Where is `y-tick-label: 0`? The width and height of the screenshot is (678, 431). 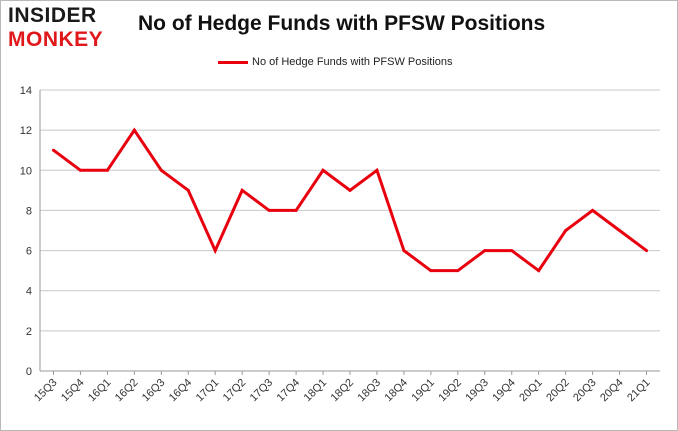
y-tick-label: 0 is located at coordinates (29, 372).